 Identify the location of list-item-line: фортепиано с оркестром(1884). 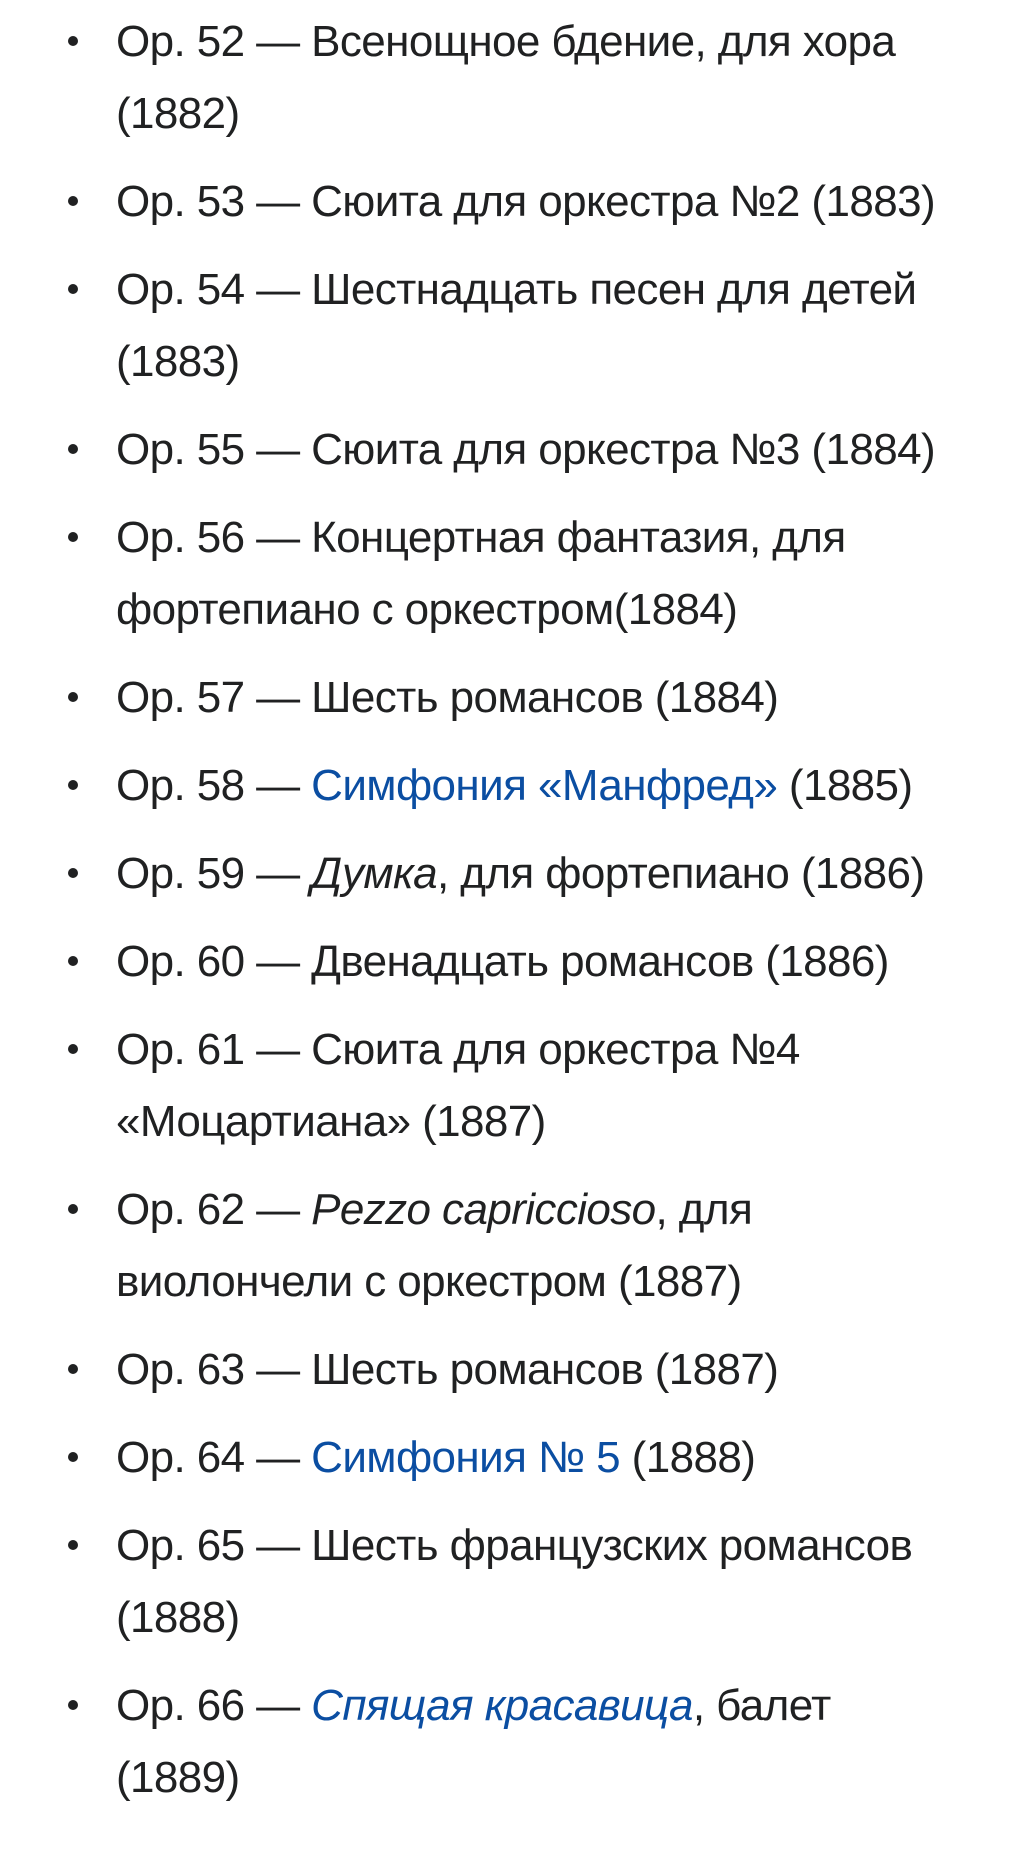
(571, 610).